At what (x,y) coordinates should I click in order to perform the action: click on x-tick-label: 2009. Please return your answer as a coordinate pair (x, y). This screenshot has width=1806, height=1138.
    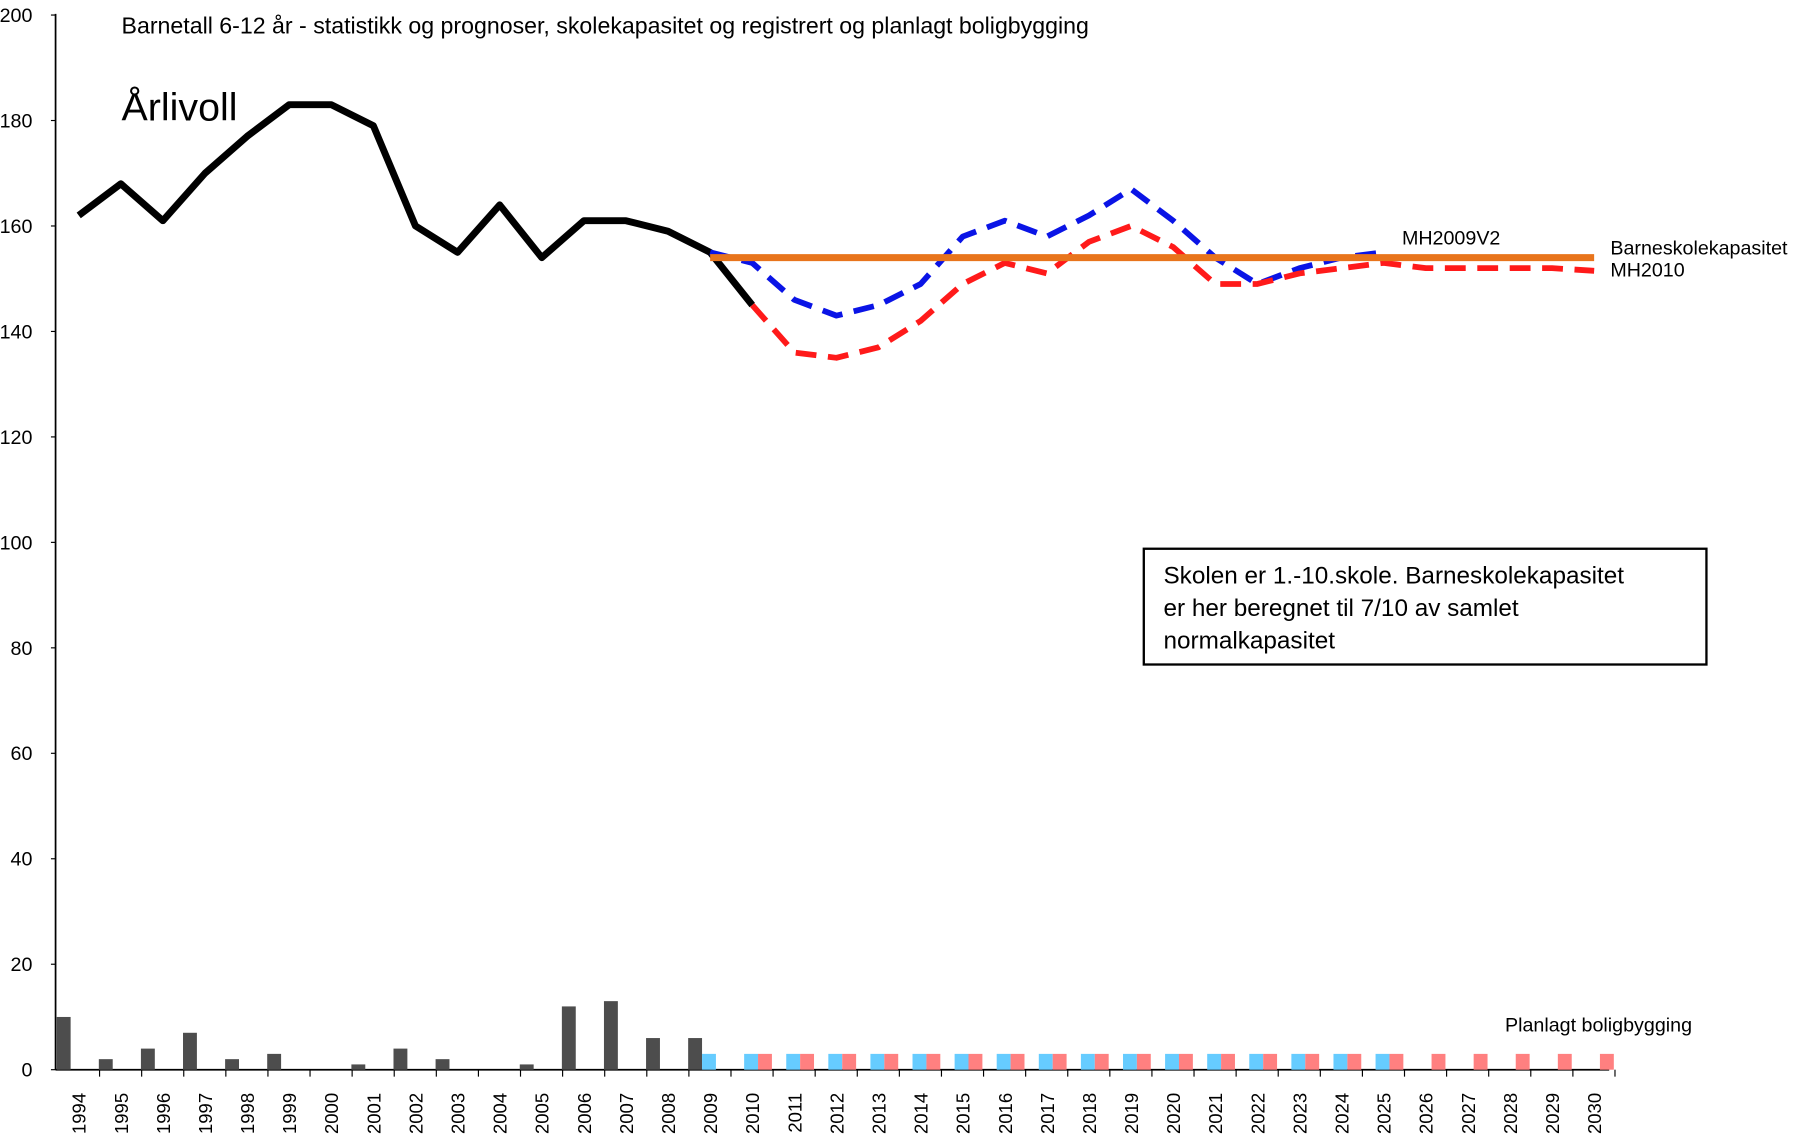
    Looking at the image, I should click on (710, 1113).